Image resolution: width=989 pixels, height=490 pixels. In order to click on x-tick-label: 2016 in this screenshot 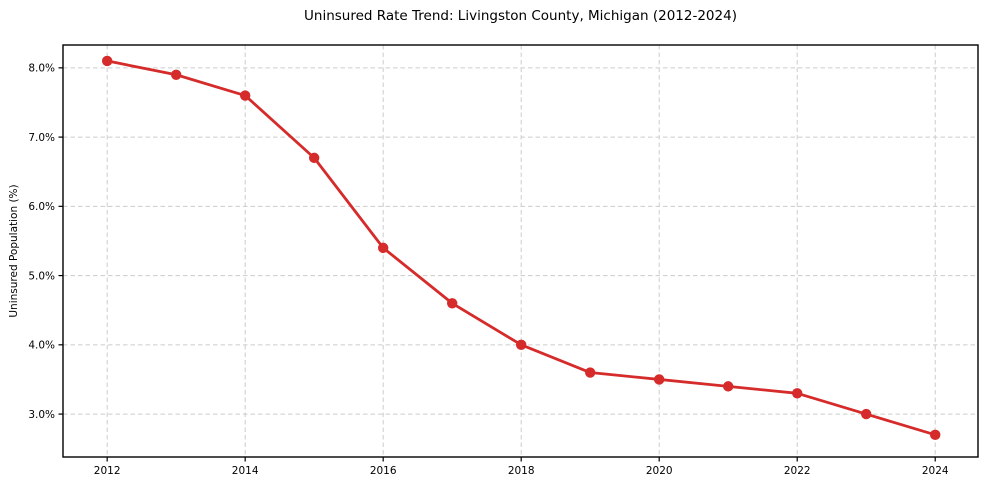, I will do `click(383, 471)`.